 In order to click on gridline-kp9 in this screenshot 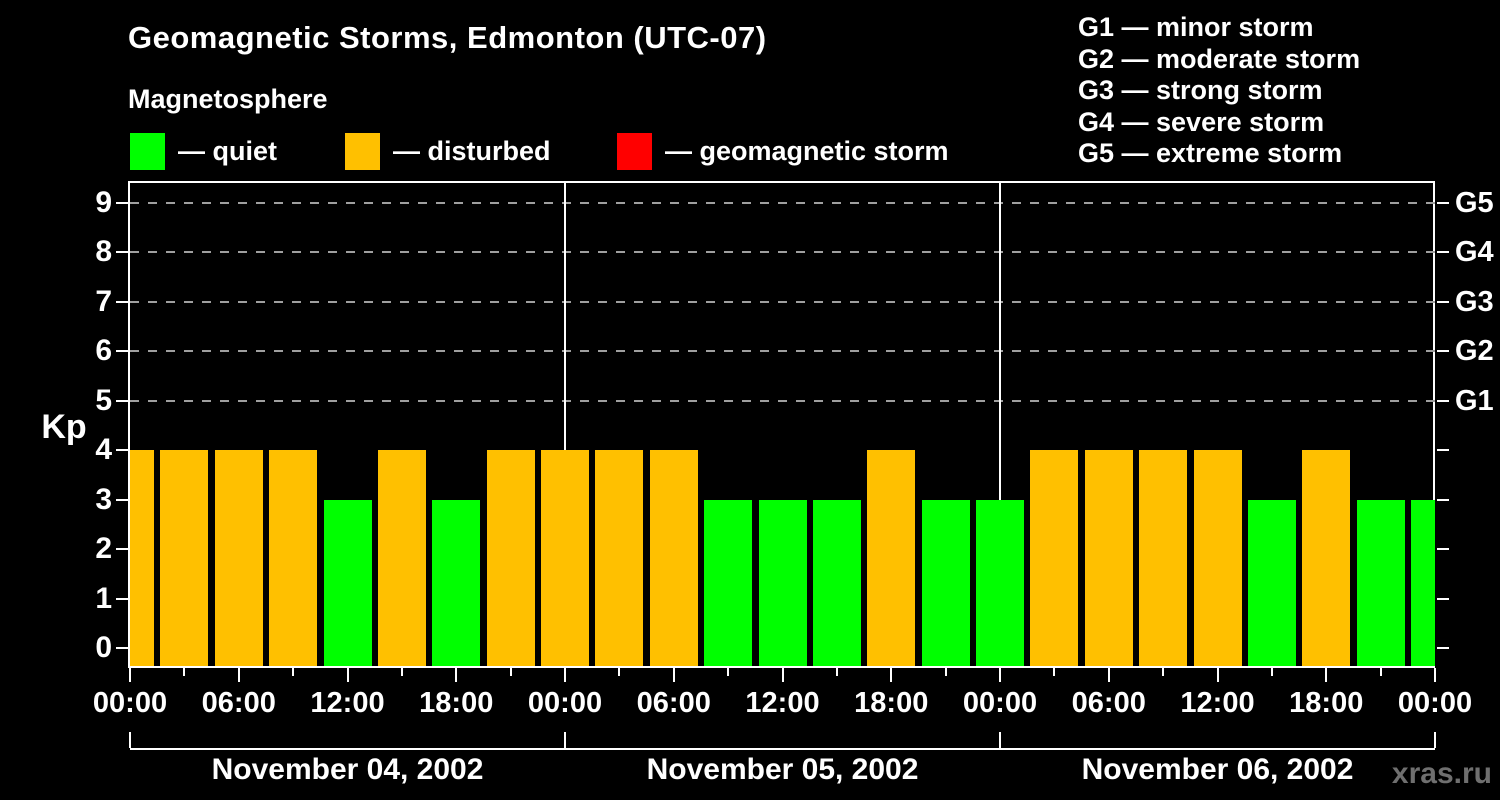, I will do `click(782, 203)`.